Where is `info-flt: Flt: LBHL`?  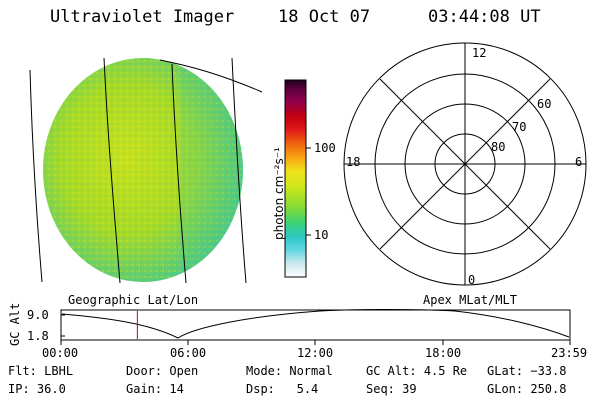 info-flt: Flt: LBHL is located at coordinates (40, 371).